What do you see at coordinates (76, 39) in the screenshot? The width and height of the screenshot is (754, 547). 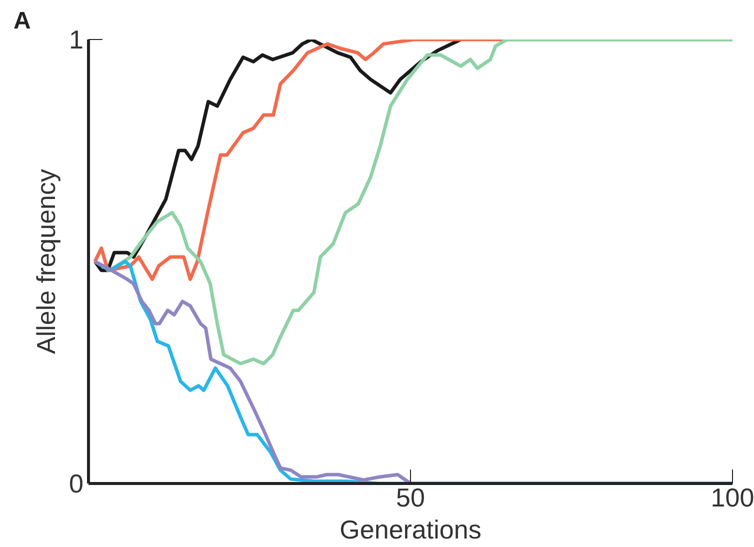 I see `y-tick-label: 1` at bounding box center [76, 39].